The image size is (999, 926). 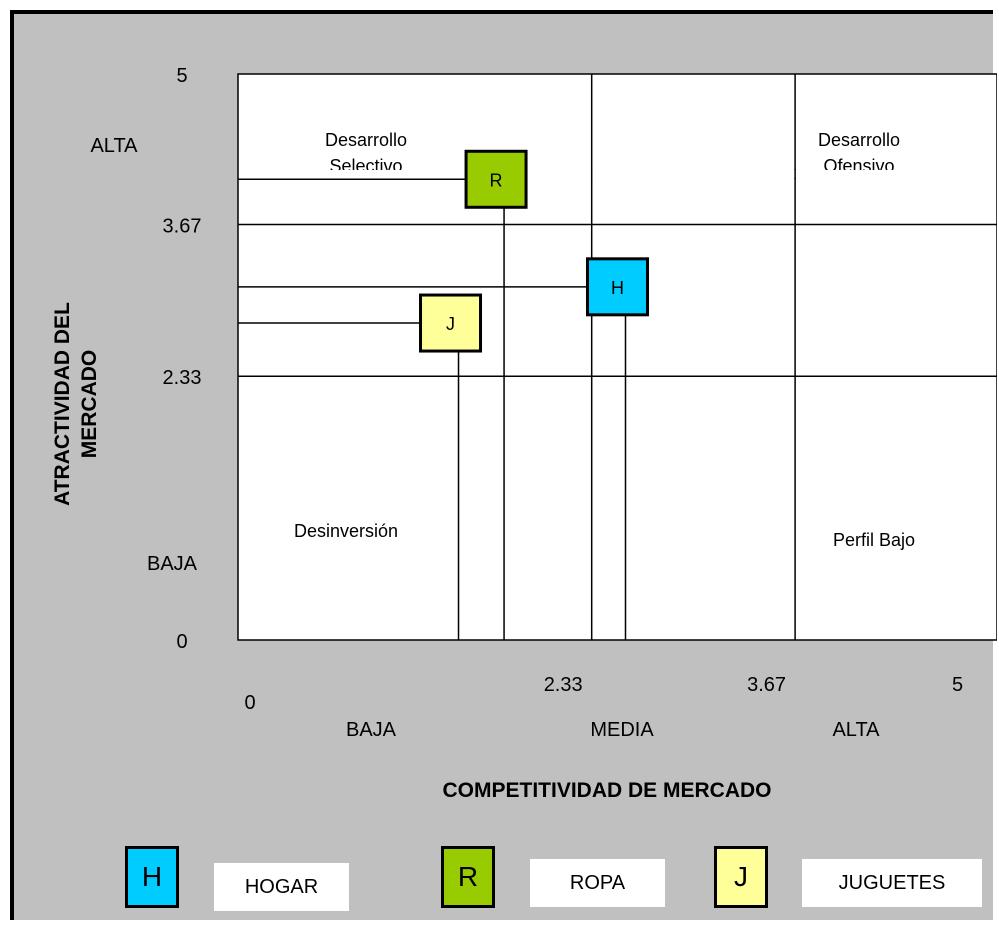 I want to click on x-tick-label: 5, so click(x=957, y=685).